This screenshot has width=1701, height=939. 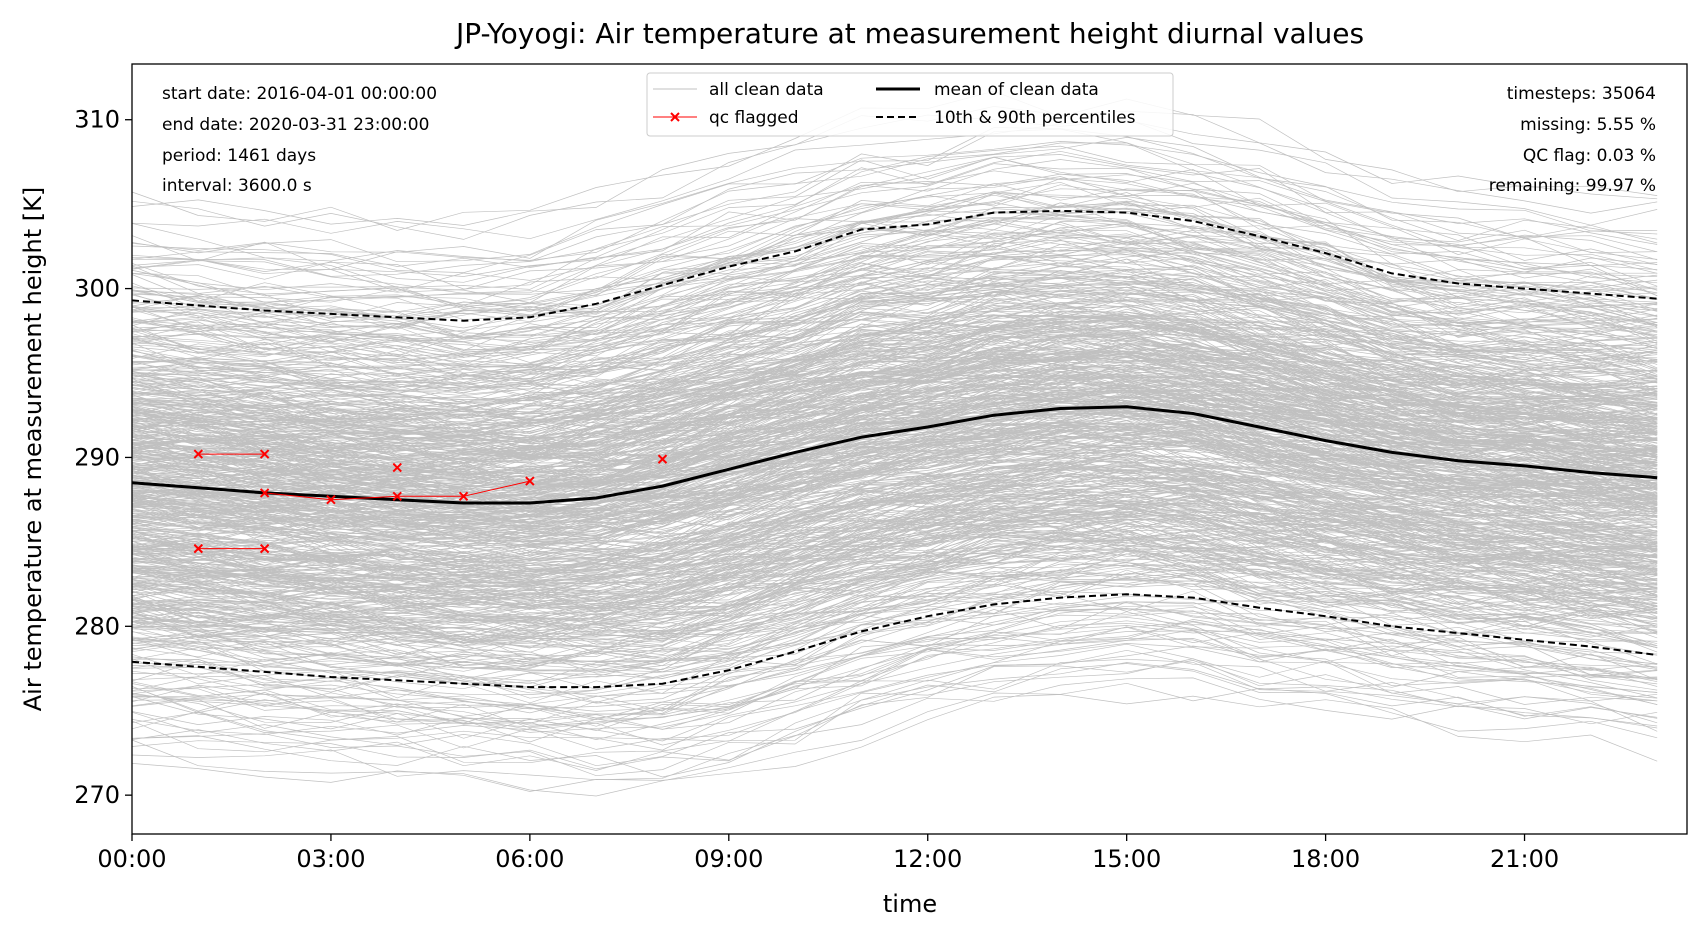 I want to click on percentile-10-line, so click(x=894, y=641).